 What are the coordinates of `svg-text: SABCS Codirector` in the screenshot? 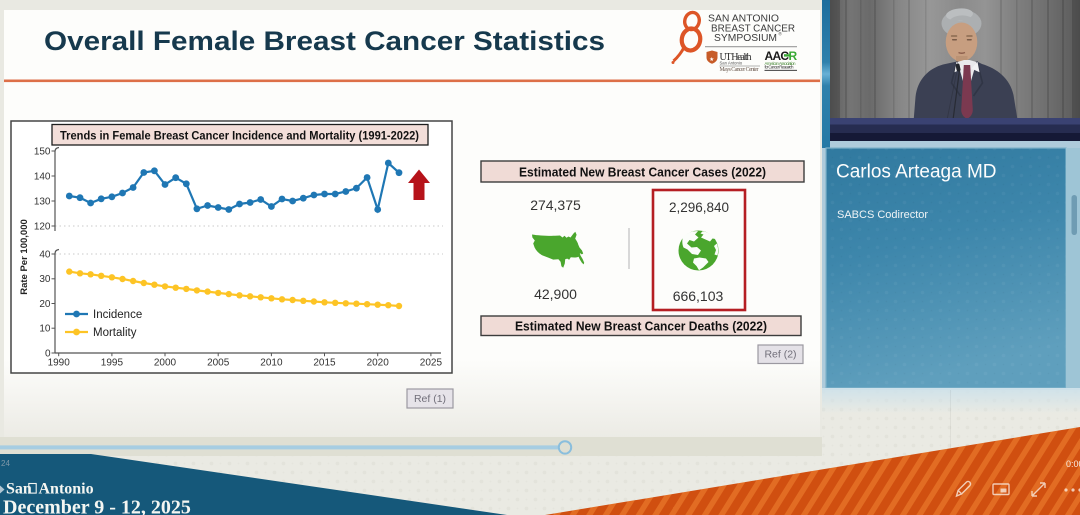 It's located at (882, 215).